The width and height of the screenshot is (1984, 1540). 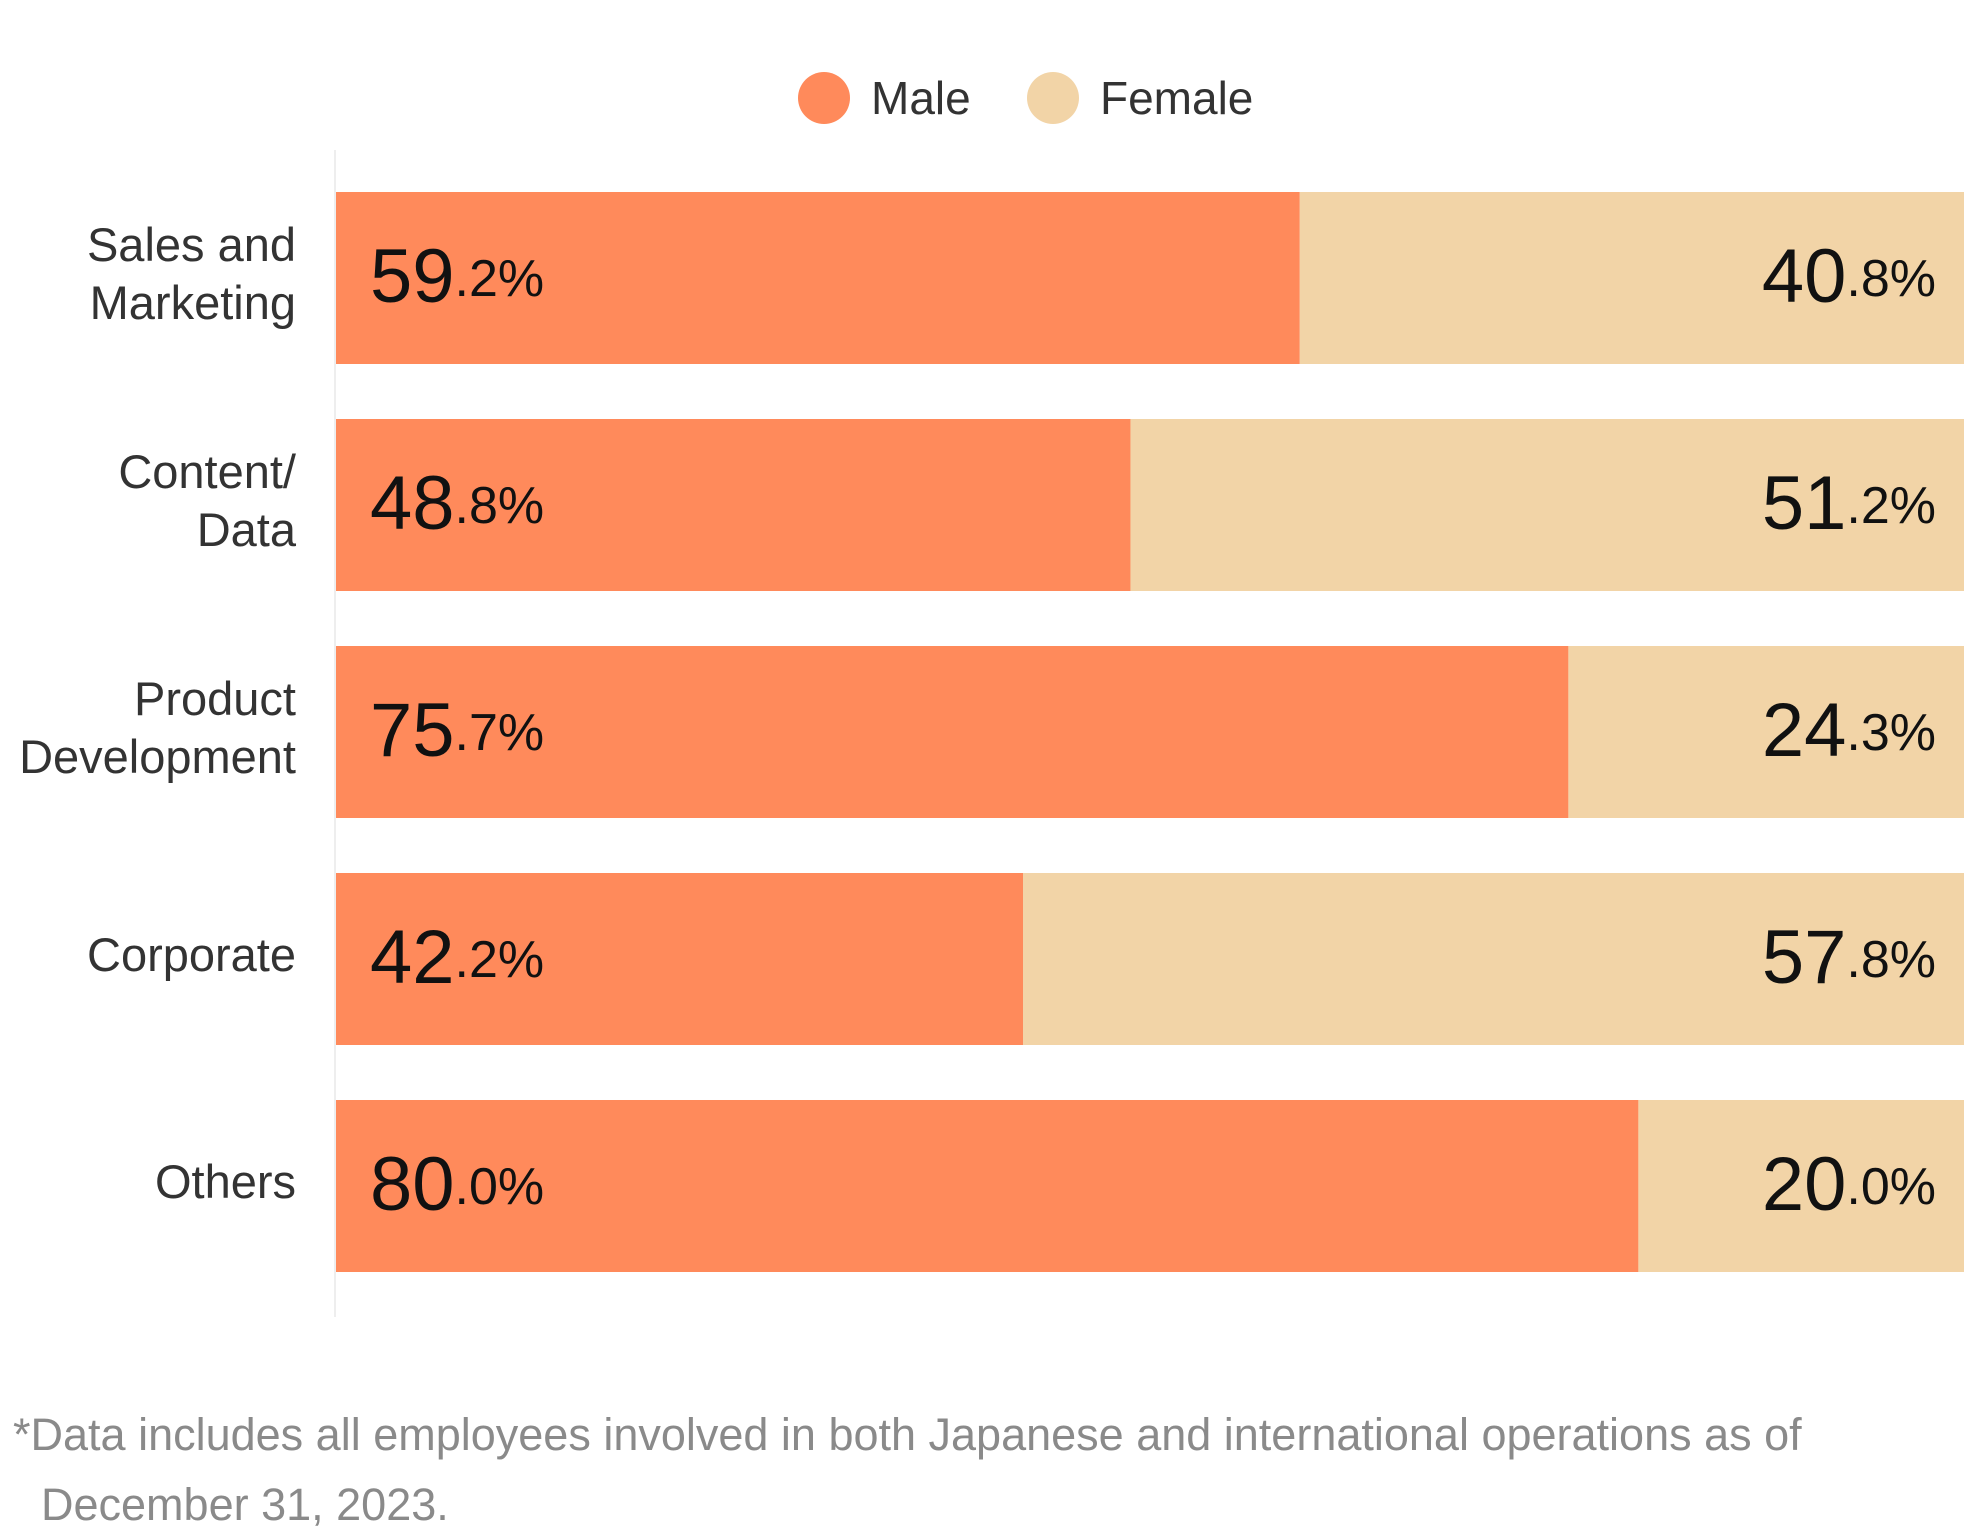 I want to click on category-label: Sales and Marketing, so click(x=191, y=273).